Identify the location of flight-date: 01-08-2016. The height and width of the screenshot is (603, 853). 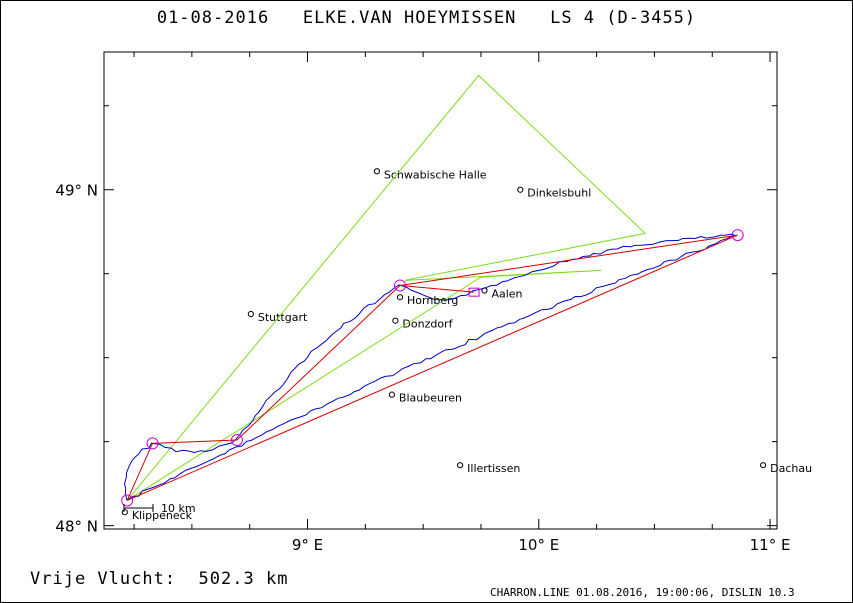
(213, 18).